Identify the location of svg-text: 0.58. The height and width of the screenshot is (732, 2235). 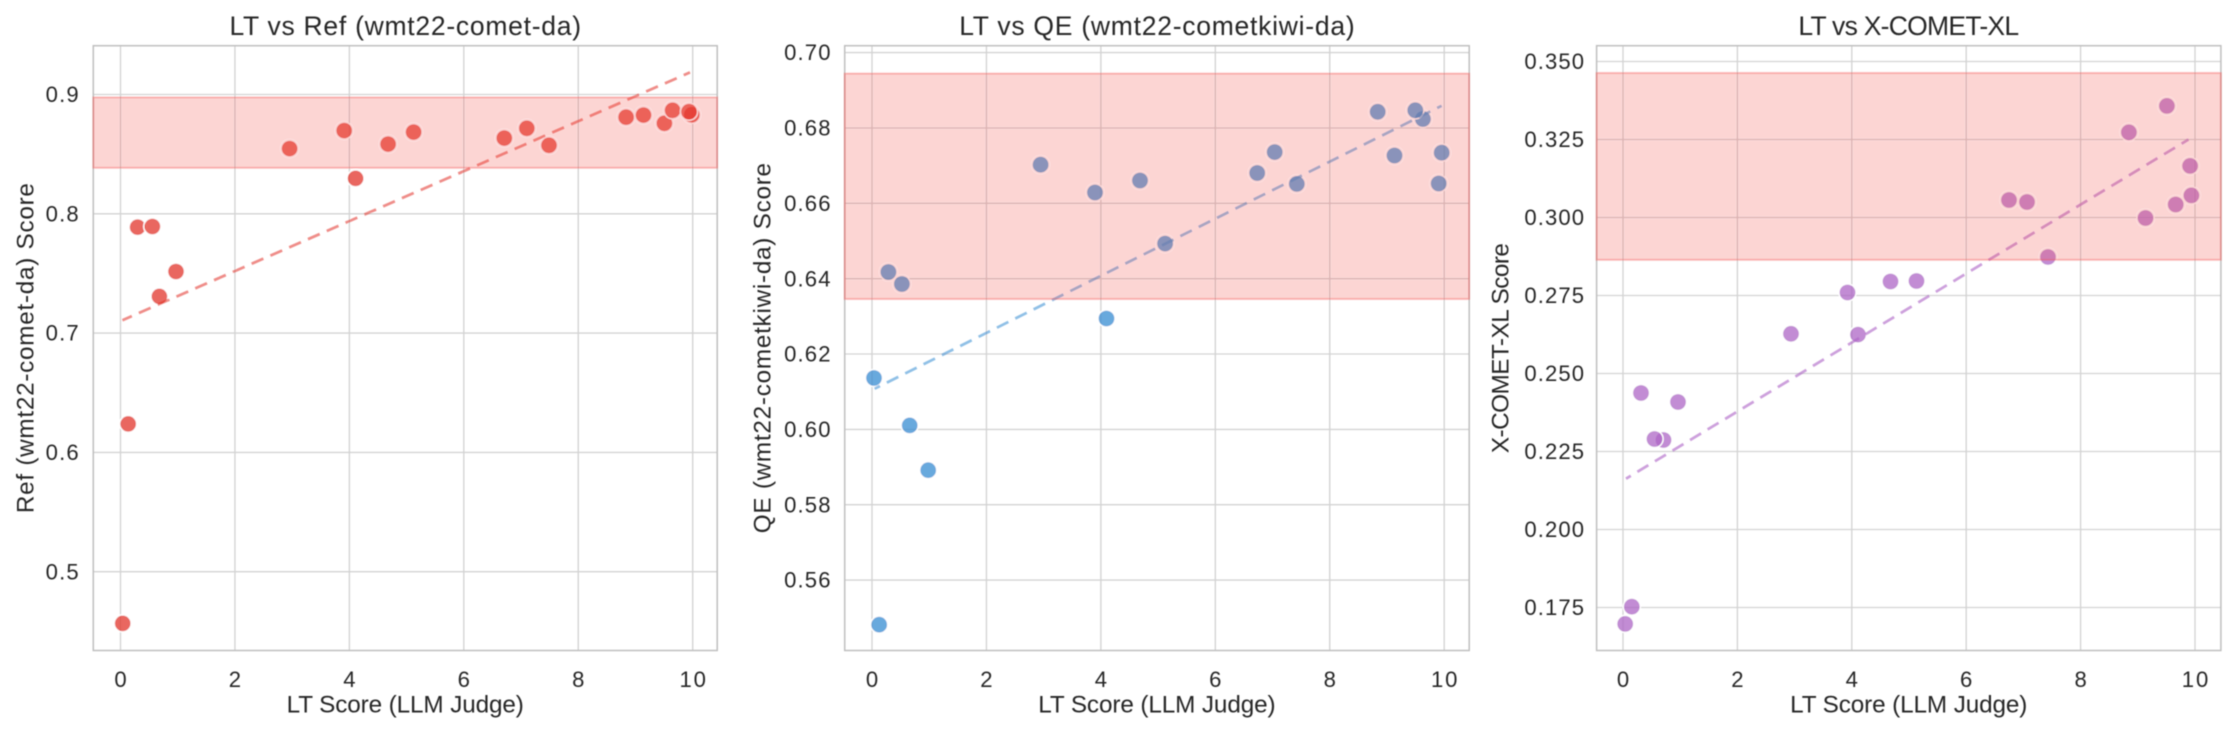
(807, 504).